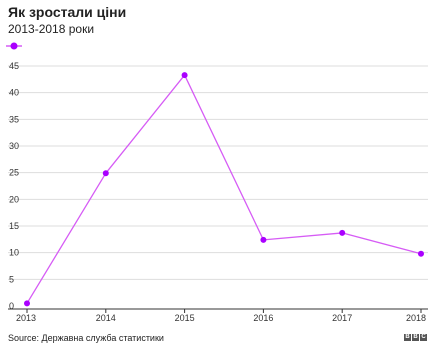  I want to click on legend-marker-icon, so click(14, 46).